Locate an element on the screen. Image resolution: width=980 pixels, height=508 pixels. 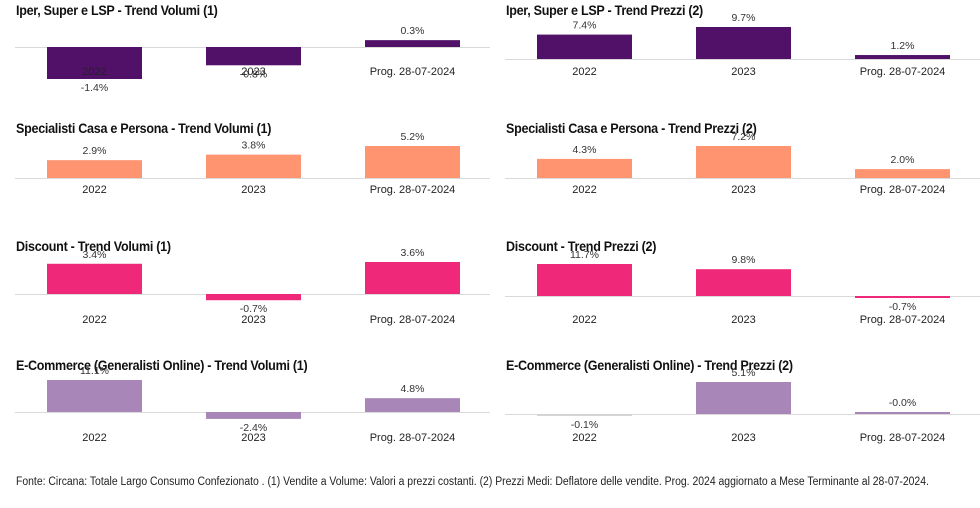
data-label: 4.8% is located at coordinates (413, 389).